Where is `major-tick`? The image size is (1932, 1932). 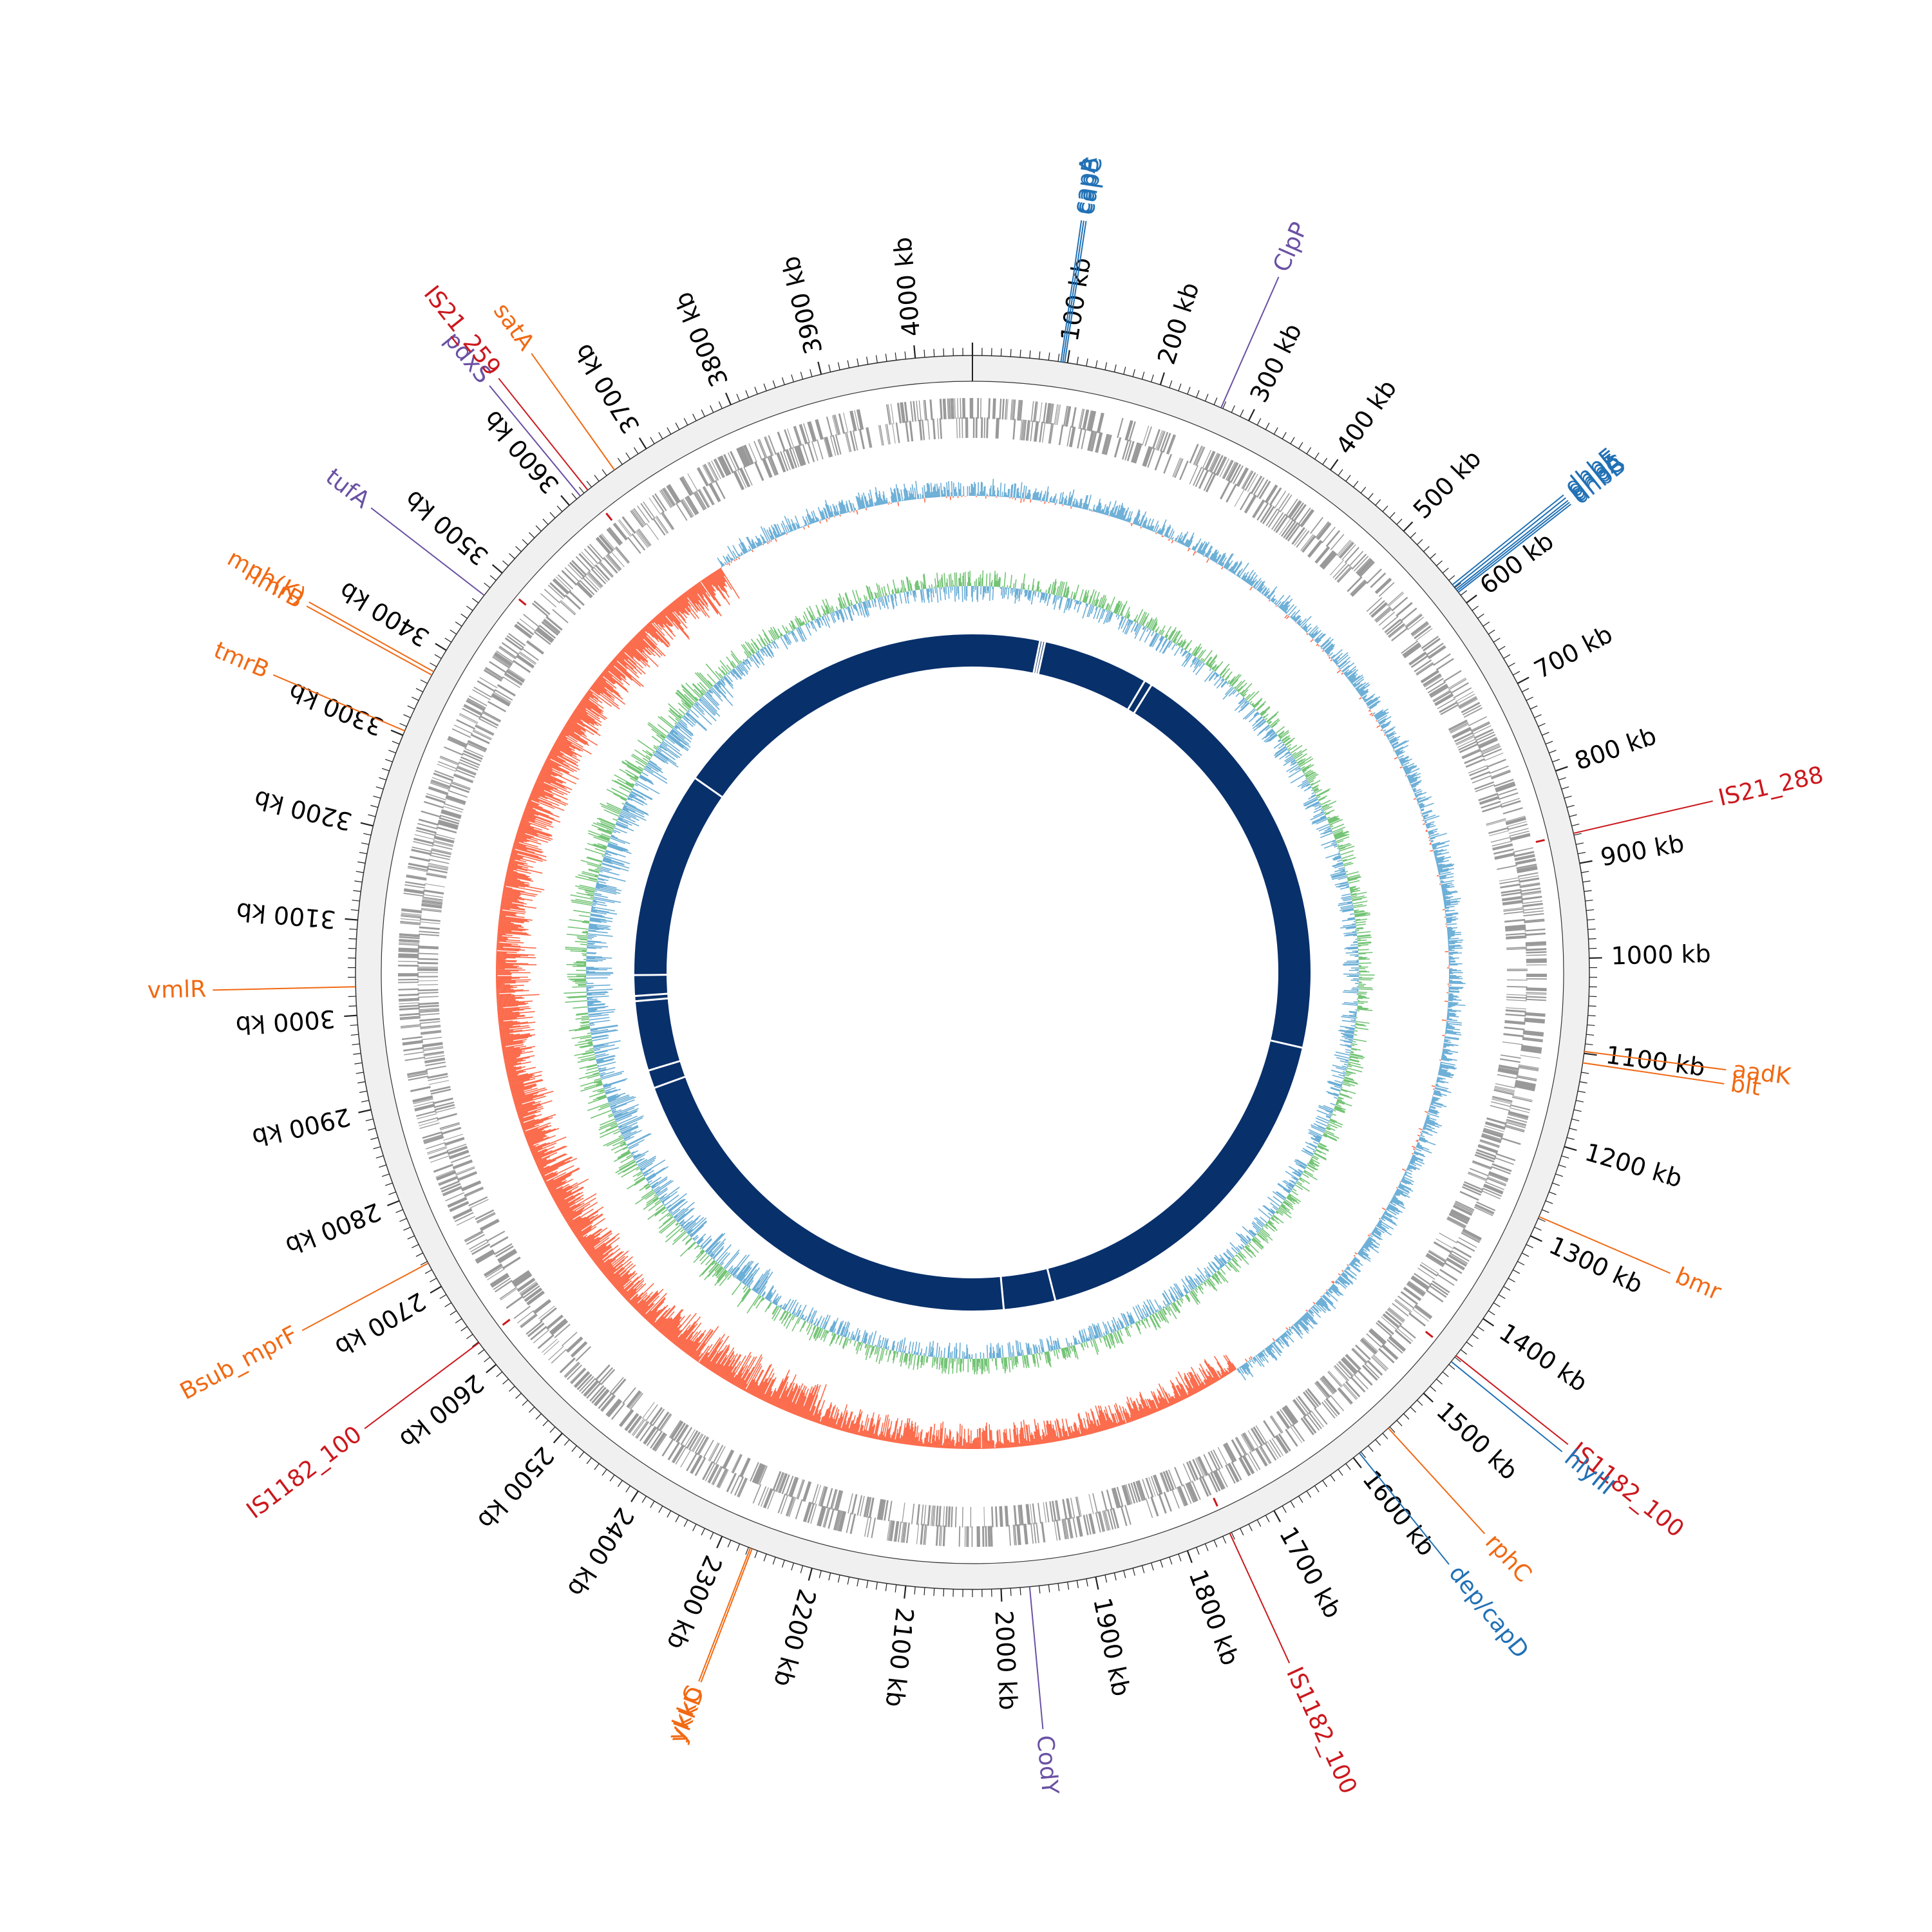 major-tick is located at coordinates (642, 444).